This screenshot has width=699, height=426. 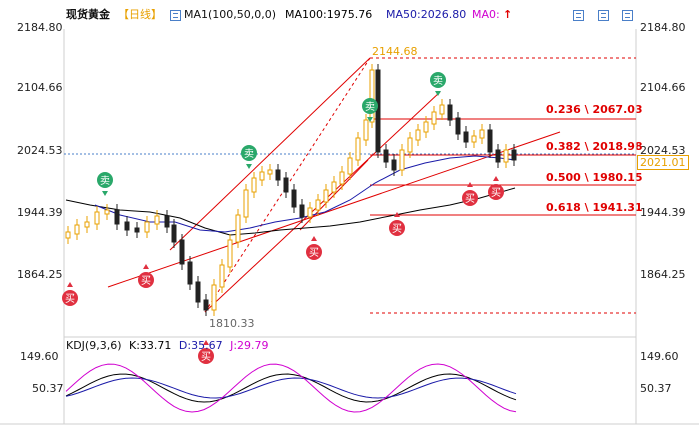 What do you see at coordinates (40, 274) in the screenshot?
I see `y-label-left-4: 1864.25` at bounding box center [40, 274].